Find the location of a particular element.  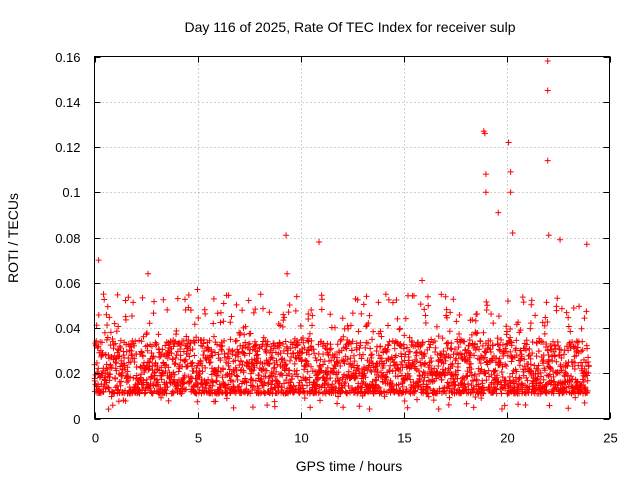

y-tick-label: 0.04 is located at coordinates (67, 328).